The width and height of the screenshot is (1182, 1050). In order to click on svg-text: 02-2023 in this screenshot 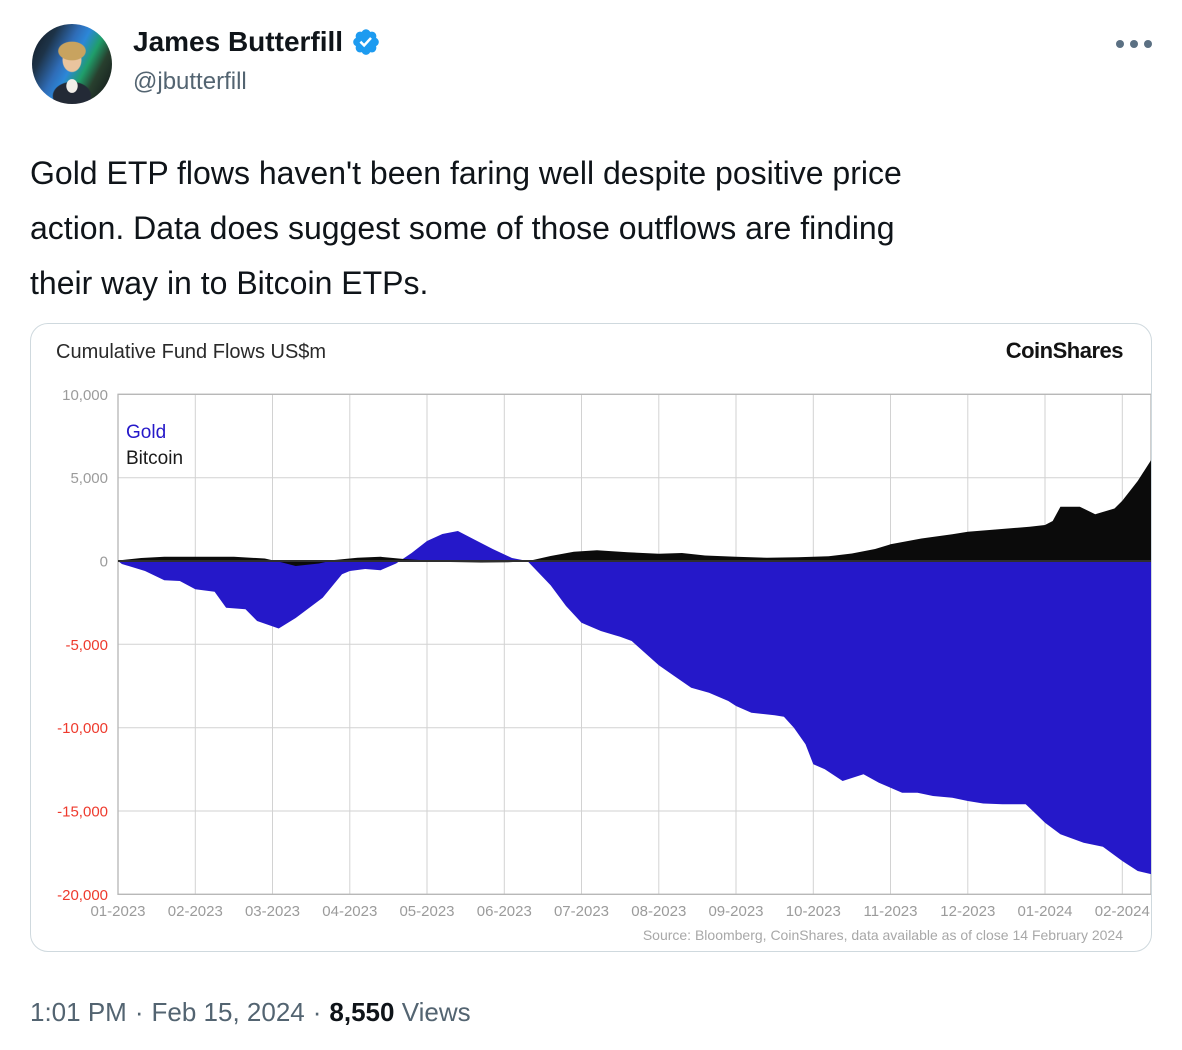, I will do `click(195, 911)`.